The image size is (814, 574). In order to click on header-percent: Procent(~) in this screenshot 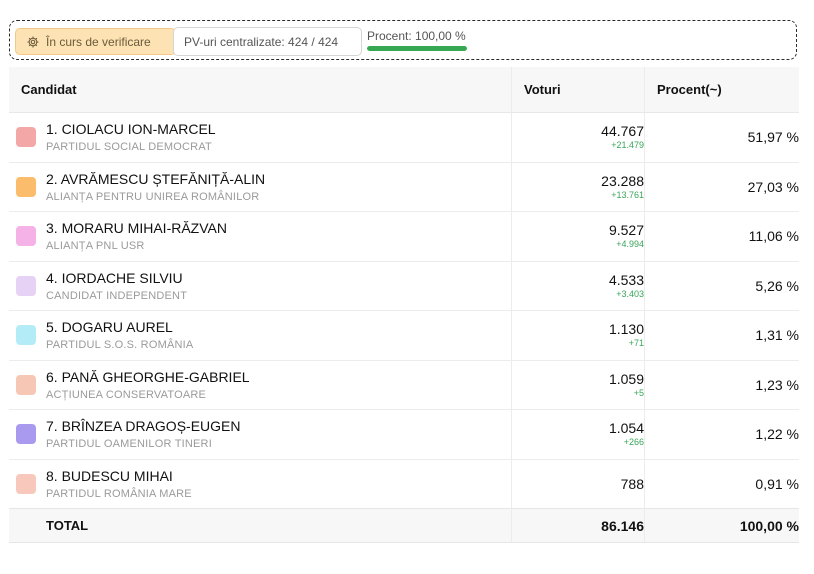, I will do `click(721, 90)`.